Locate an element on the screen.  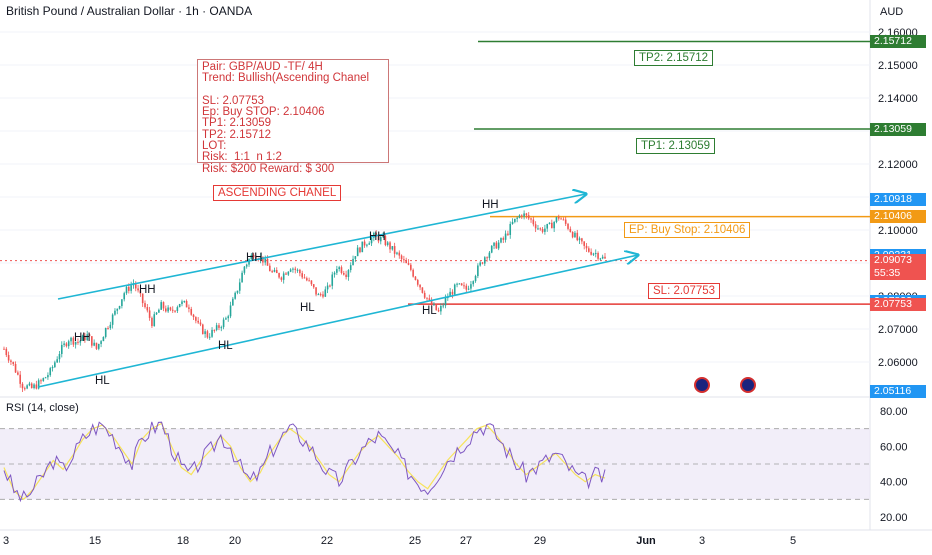
time-axis: 3 15 18 20 22 25 27 29 Jun 3 5 is located at coordinates (399, 541).